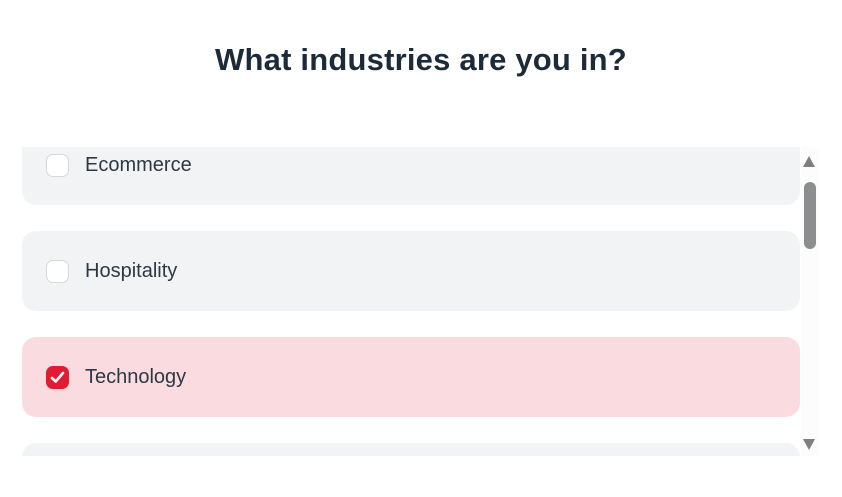 The height and width of the screenshot is (497, 842). What do you see at coordinates (809, 161) in the screenshot?
I see `scroll-up-arrow-icon` at bounding box center [809, 161].